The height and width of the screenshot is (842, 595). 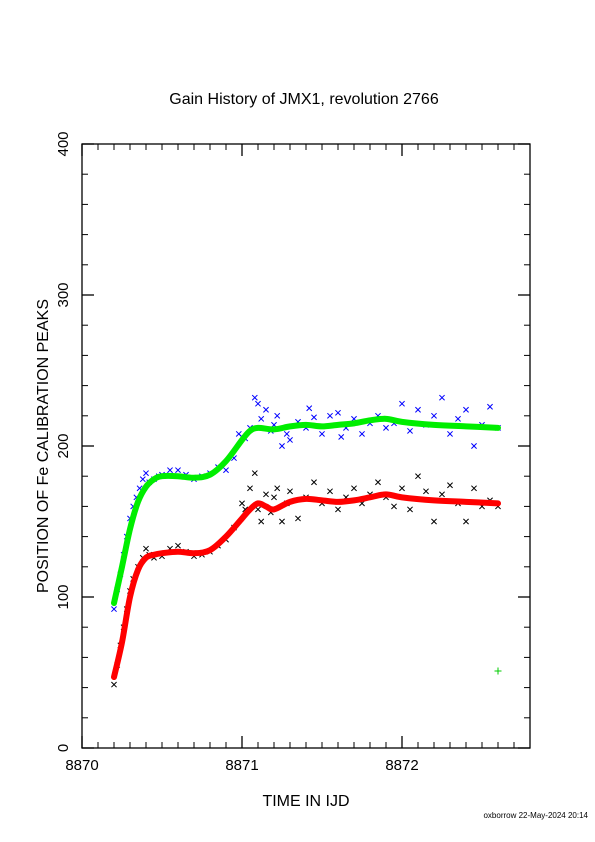 I want to click on x-axis-label: TIME IN IJD, so click(x=305, y=801).